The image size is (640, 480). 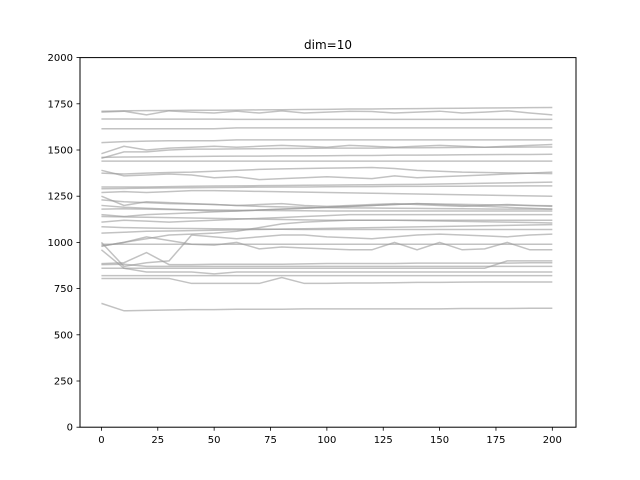 I want to click on y-tick-label: 1750, so click(x=60, y=104).